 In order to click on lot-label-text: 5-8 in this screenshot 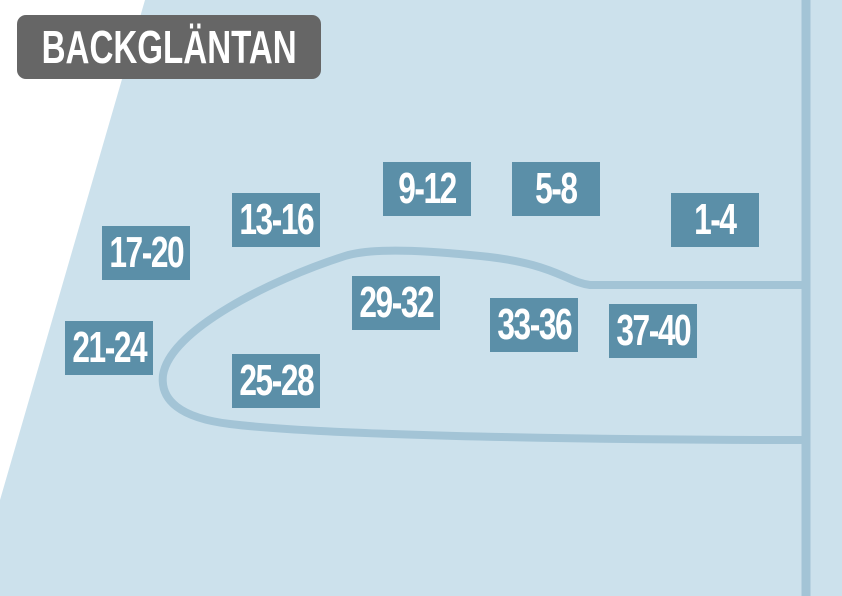, I will do `click(556, 188)`.